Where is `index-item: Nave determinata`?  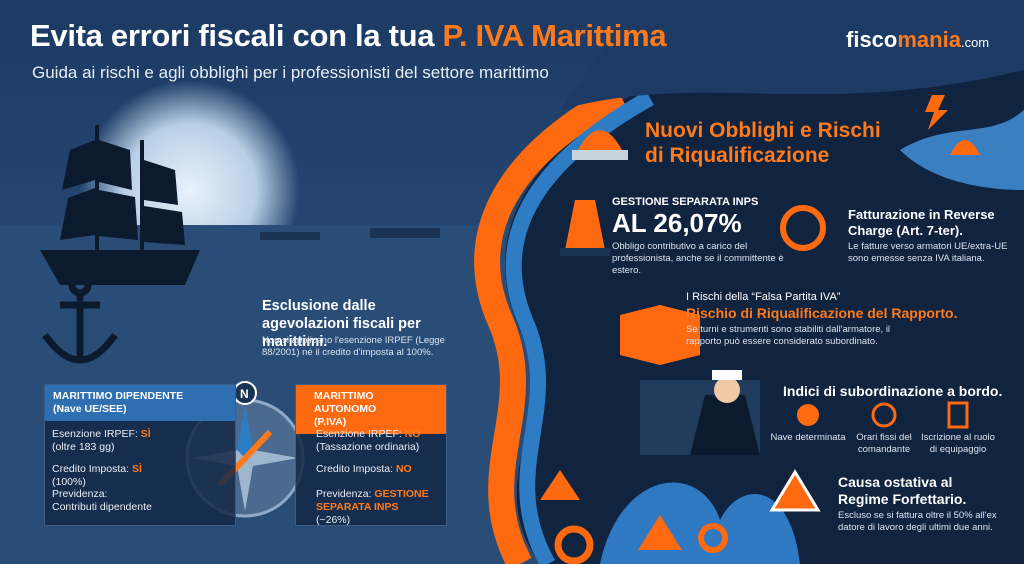
index-item: Nave determinata is located at coordinates (808, 437).